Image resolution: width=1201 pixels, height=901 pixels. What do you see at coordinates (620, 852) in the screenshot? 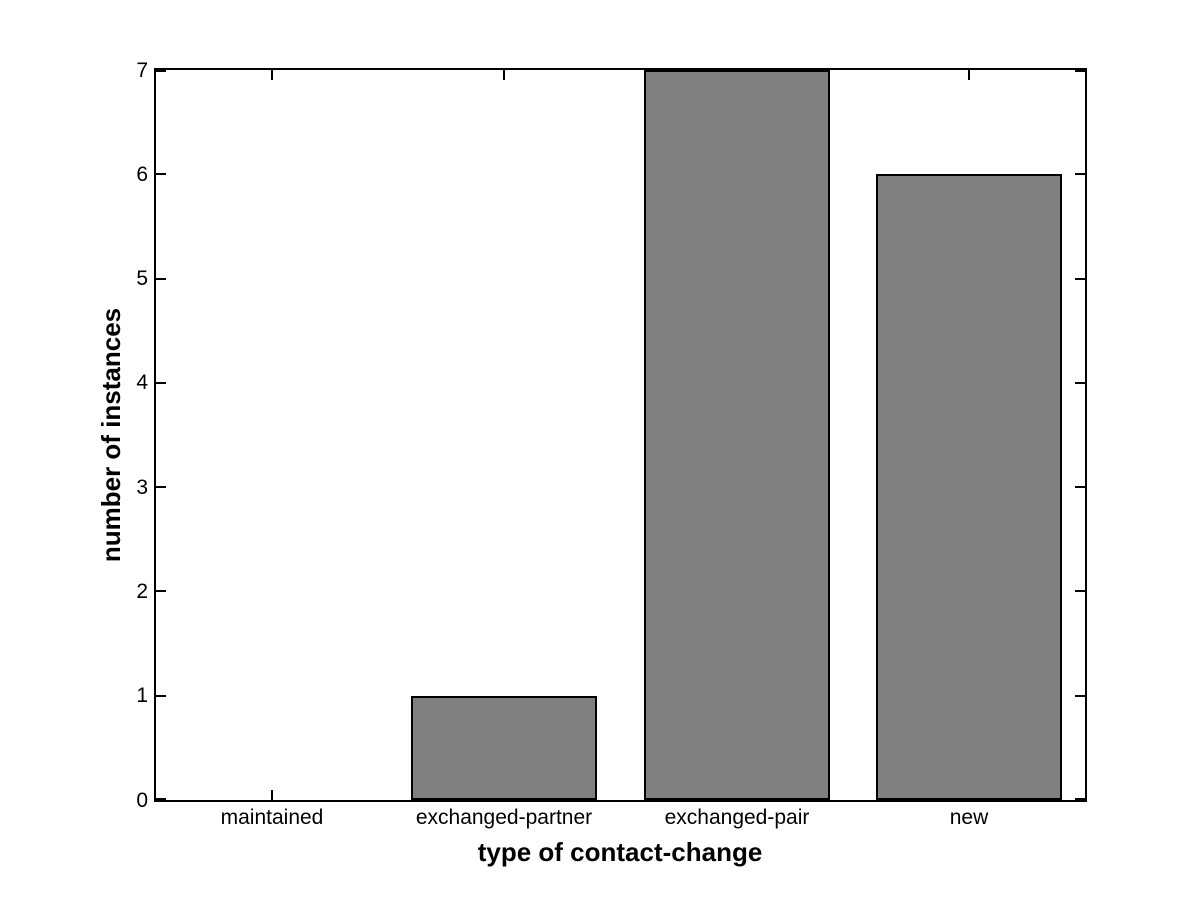
I see `x-axis-label: type of contact-change` at bounding box center [620, 852].